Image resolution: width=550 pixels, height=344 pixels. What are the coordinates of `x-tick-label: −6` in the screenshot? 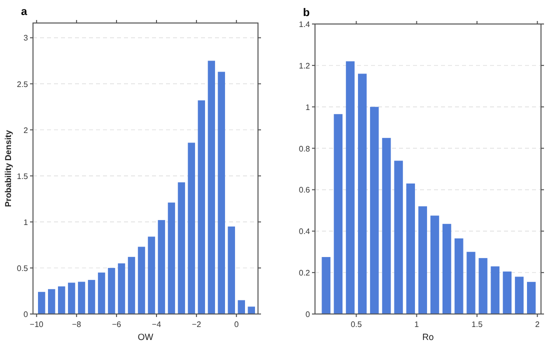 It's located at (117, 324).